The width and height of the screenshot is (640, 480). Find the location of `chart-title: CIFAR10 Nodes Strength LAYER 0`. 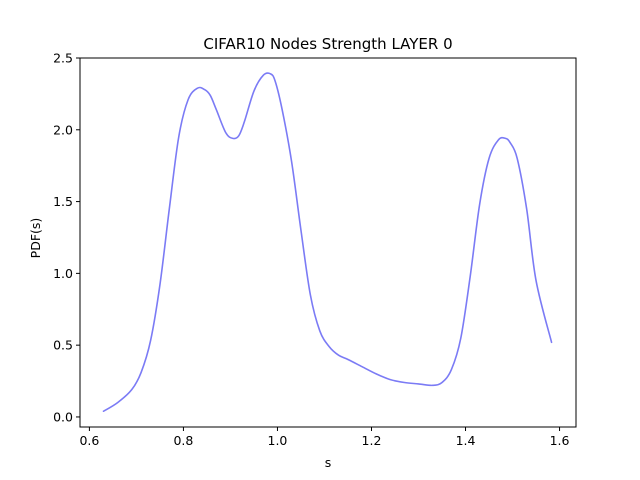

chart-title: CIFAR10 Nodes Strength LAYER 0 is located at coordinates (327, 44).